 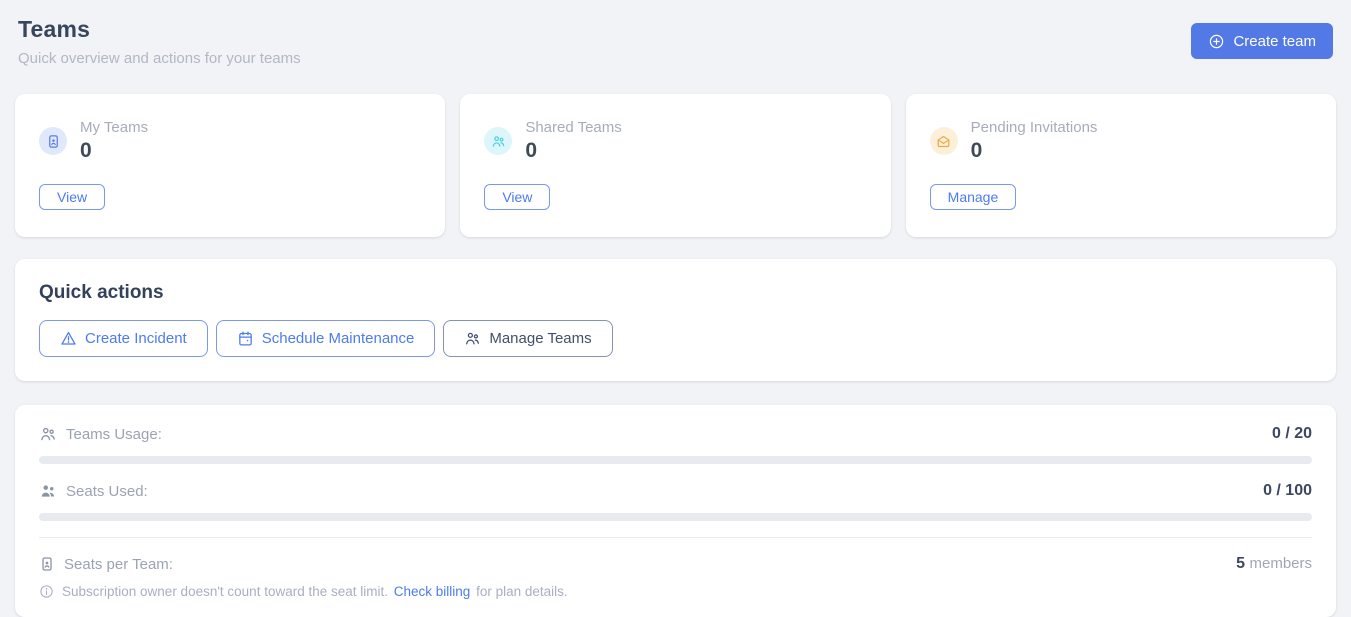 I want to click on seats-per-team-label: Seats per Team:, so click(x=118, y=564).